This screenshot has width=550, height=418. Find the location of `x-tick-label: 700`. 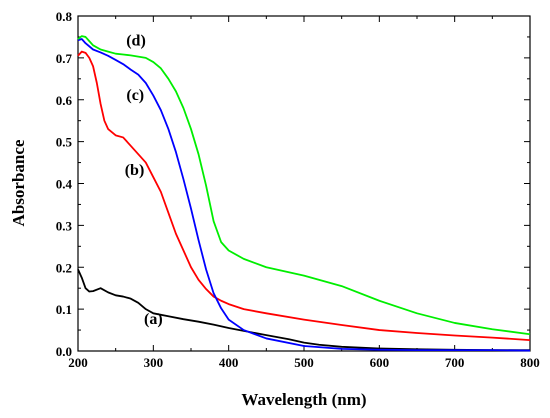

x-tick-label: 700 is located at coordinates (455, 362).